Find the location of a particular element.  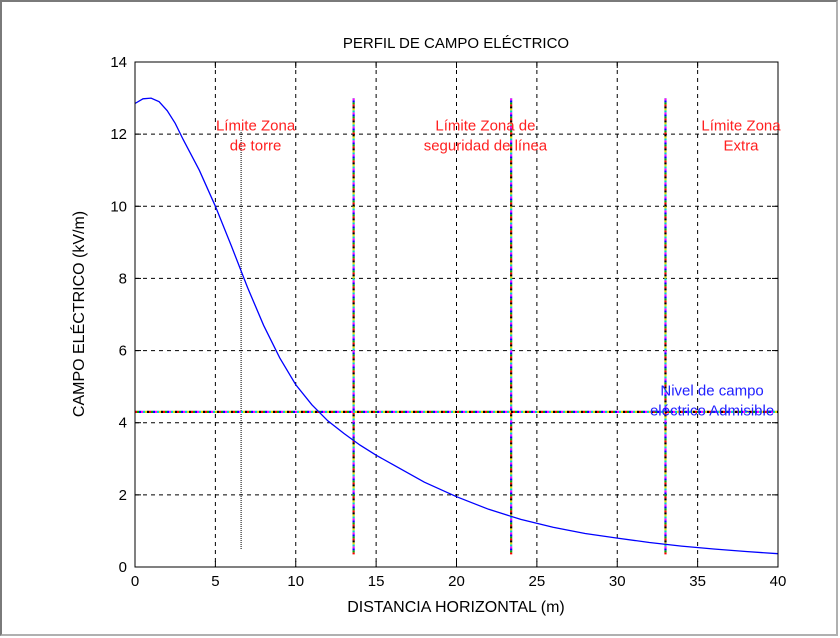

y-axis-label: CAMPO ELÉCTRICO (kV/m) is located at coordinates (78, 314).